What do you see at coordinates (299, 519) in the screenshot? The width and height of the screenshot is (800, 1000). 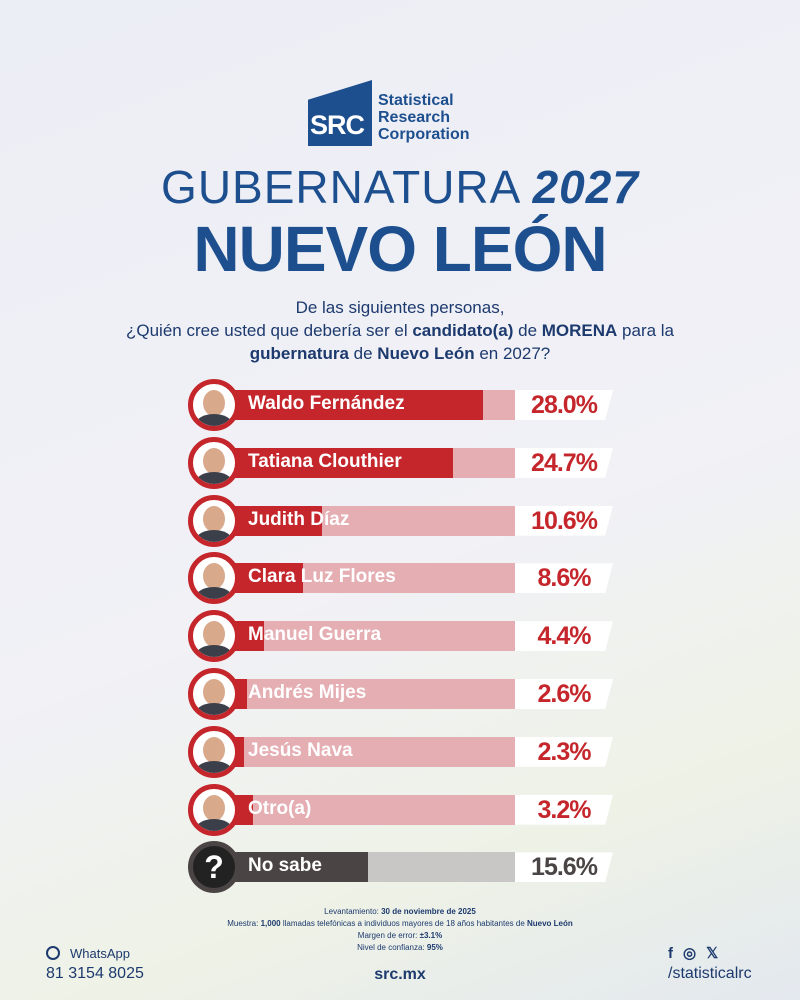 I see `bar-label: Judith Díaz` at bounding box center [299, 519].